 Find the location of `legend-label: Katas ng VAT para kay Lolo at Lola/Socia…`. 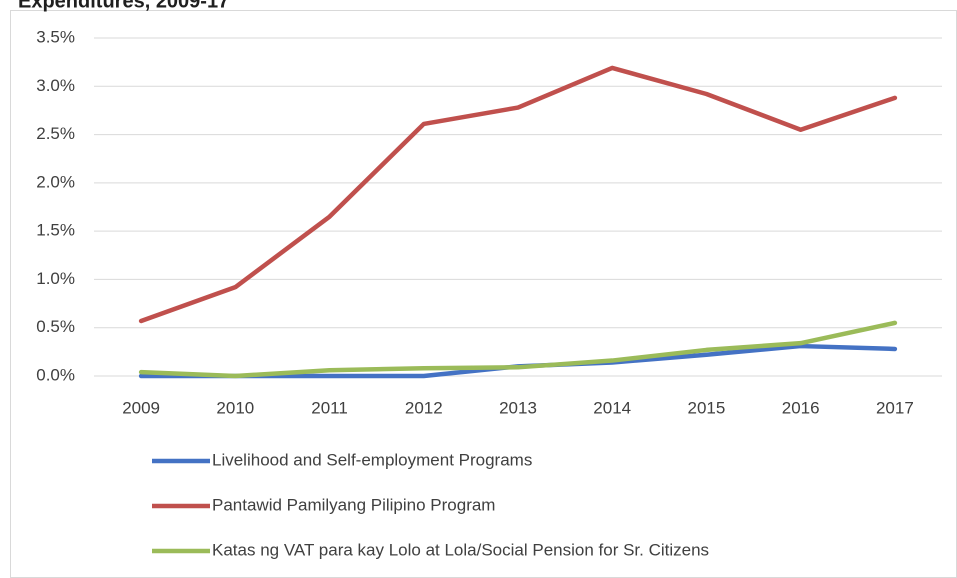

legend-label: Katas ng VAT para kay Lolo at Lola/Socia… is located at coordinates (460, 549).